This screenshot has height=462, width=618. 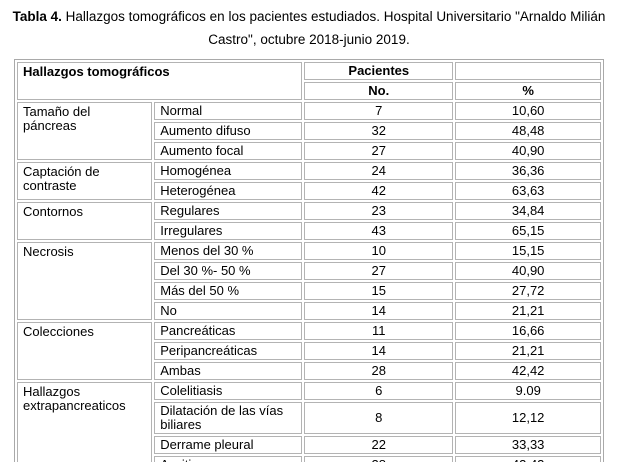 I want to click on pct-cell: 15,15, so click(x=528, y=251).